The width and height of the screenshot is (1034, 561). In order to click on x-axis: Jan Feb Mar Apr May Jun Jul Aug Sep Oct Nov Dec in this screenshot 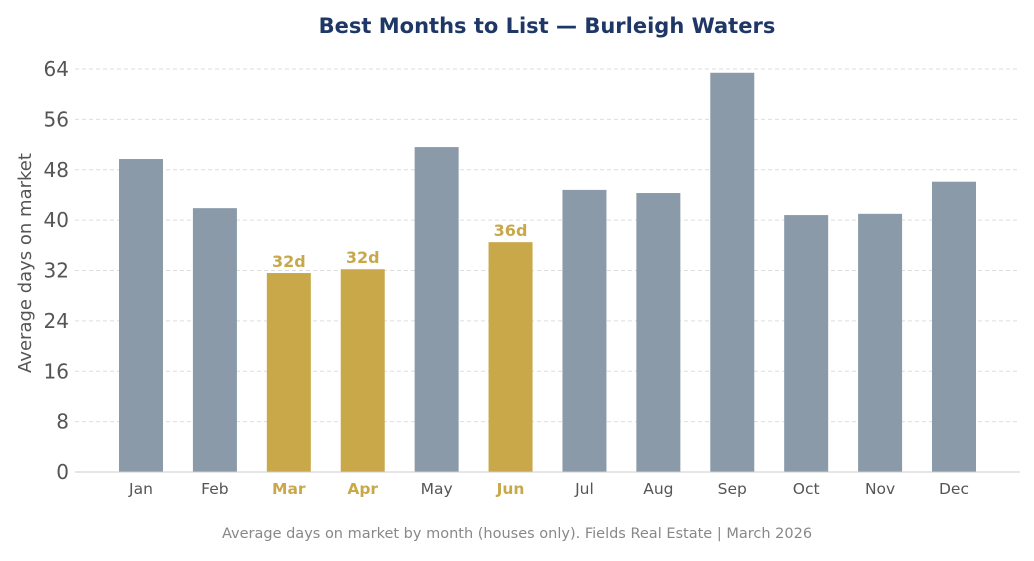, I will do `click(548, 489)`.